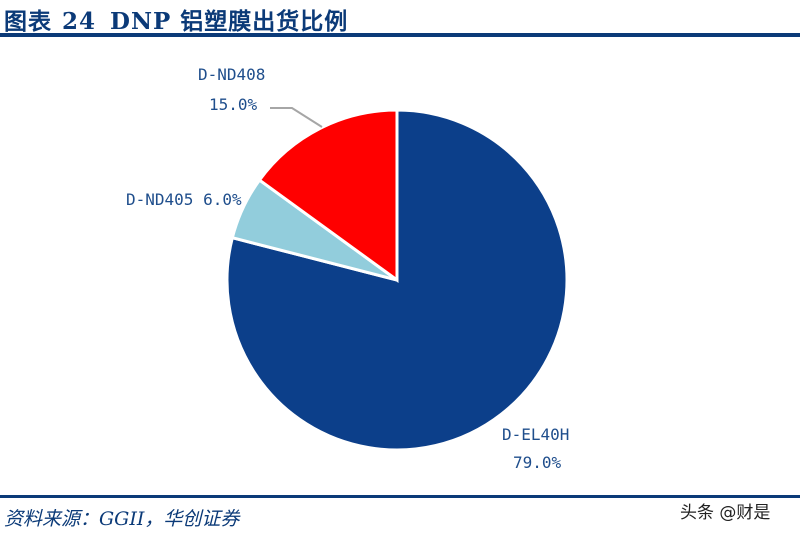 The height and width of the screenshot is (533, 800). Describe the element at coordinates (400, 35) in the screenshot. I see `top-divider` at that location.